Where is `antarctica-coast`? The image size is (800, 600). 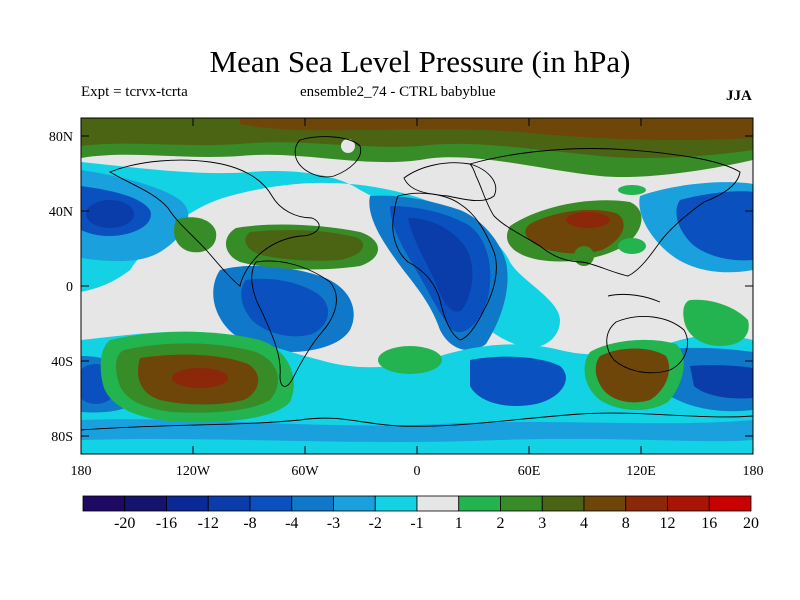
antarctica-coast is located at coordinates (417, 421).